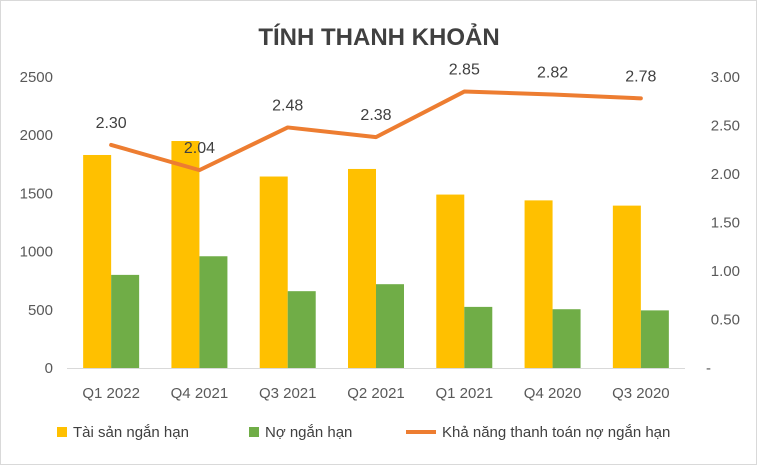 This screenshot has width=757, height=465. I want to click on legend-label: Khả năng thanh toán nợ ngắn hạn, so click(556, 432).